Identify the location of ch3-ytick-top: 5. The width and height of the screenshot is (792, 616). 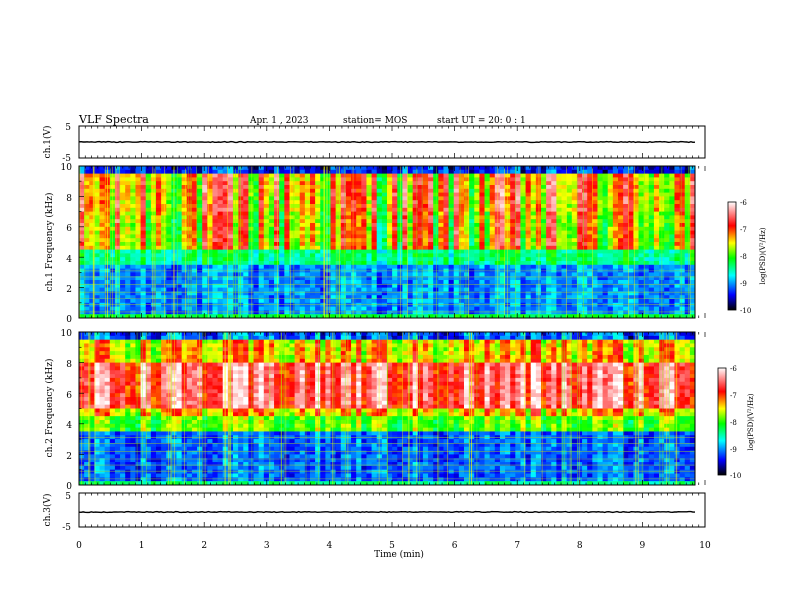
(68, 497).